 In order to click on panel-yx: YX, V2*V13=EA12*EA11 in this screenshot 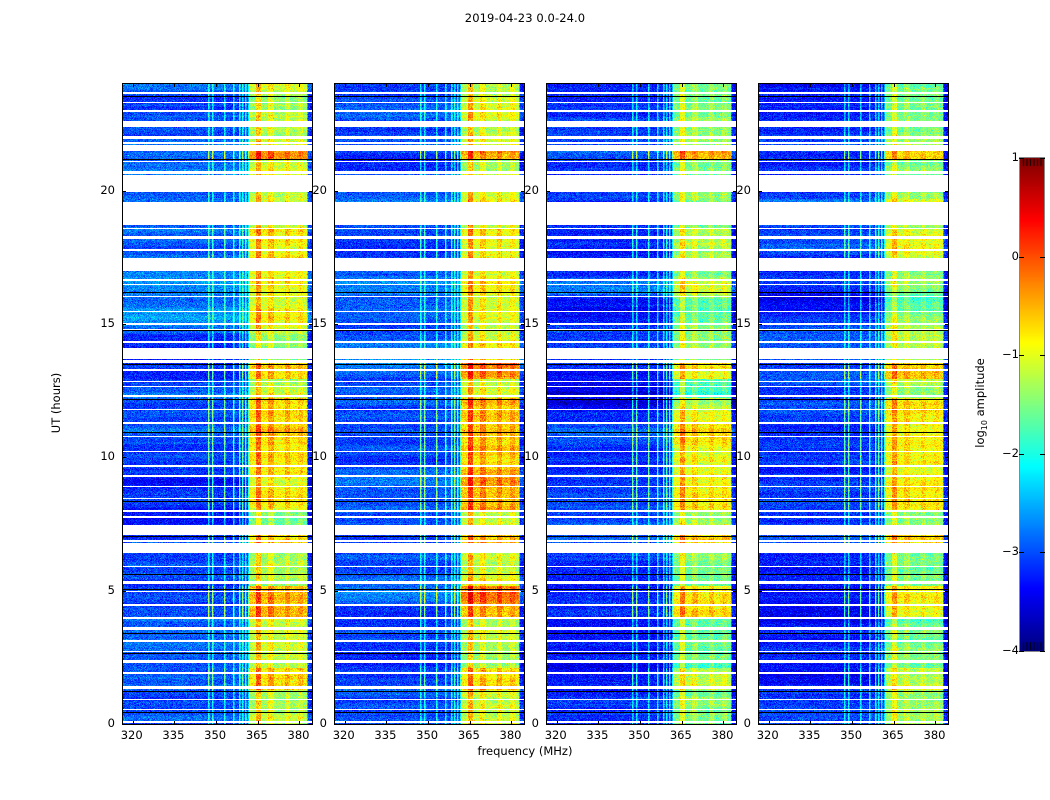, I will do `click(853, 404)`.